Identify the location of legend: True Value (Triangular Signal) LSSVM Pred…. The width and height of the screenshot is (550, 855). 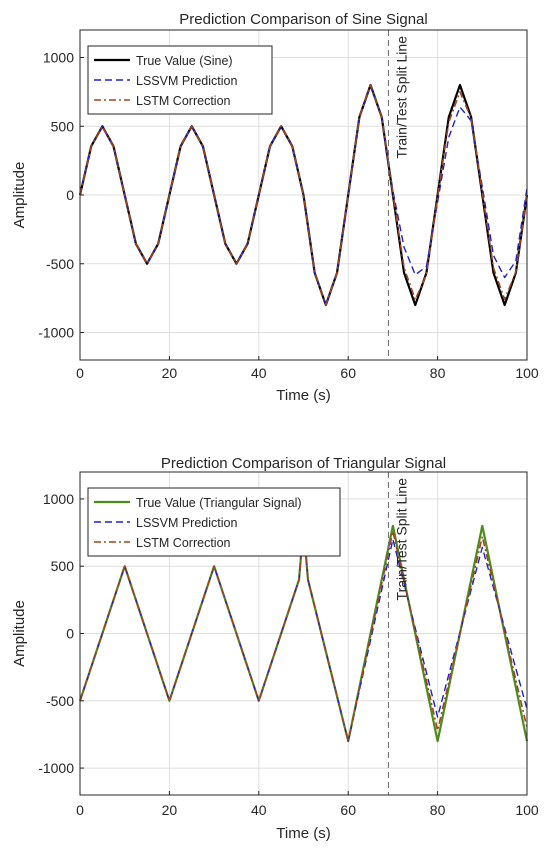
(214, 522).